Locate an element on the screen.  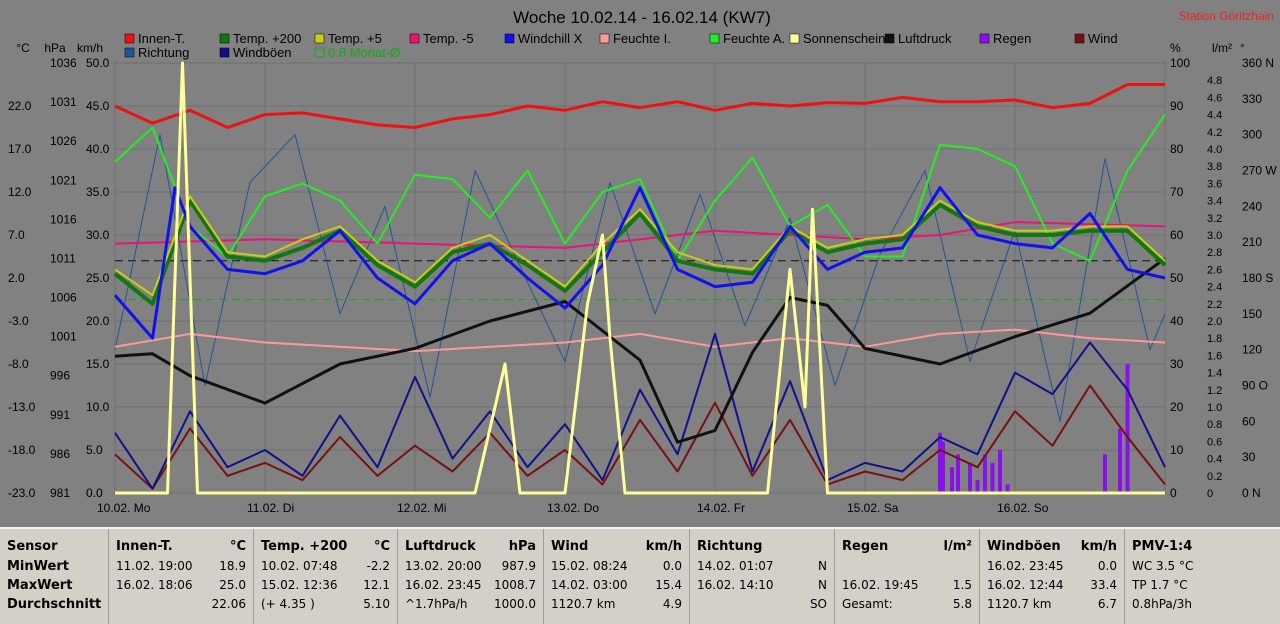
table-header: Luftdruck hPa is located at coordinates (470, 547).